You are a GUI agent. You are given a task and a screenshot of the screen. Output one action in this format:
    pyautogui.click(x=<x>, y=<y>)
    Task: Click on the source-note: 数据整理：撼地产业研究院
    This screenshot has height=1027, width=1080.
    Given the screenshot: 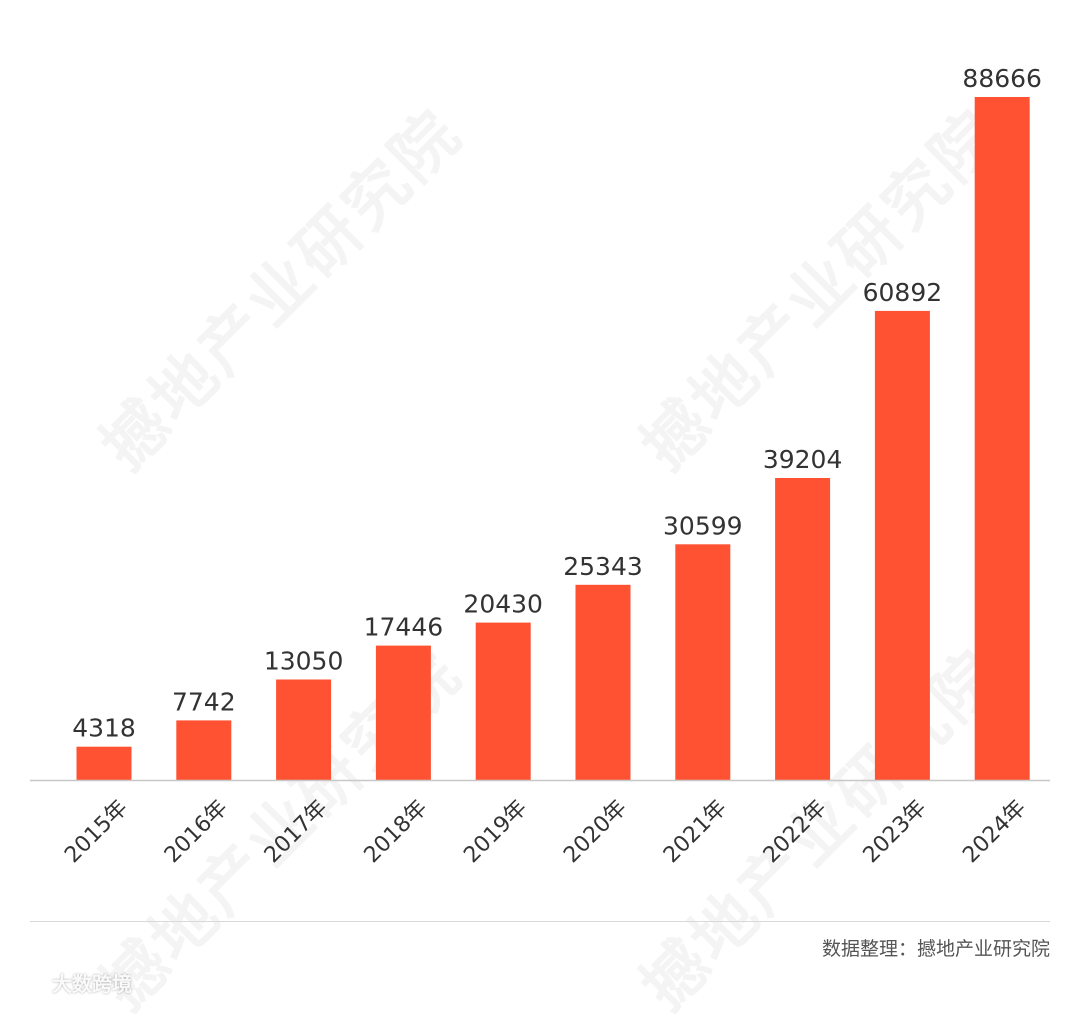 What is the action you would take?
    pyautogui.click(x=935, y=949)
    